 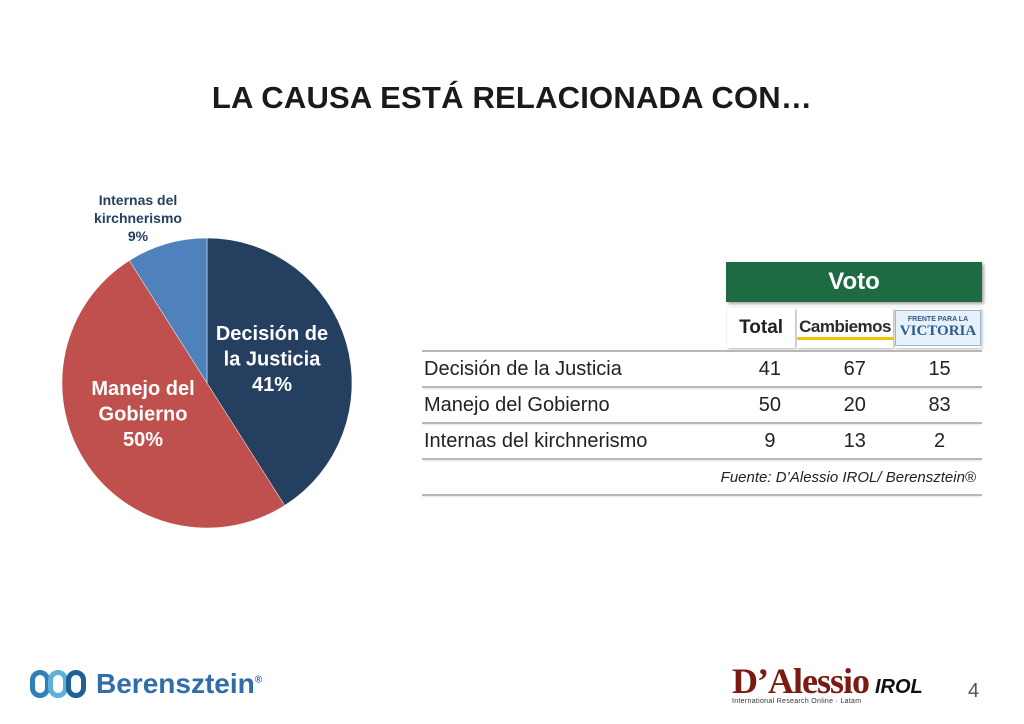 I want to click on berensztein-logo-icon, so click(x=58, y=684).